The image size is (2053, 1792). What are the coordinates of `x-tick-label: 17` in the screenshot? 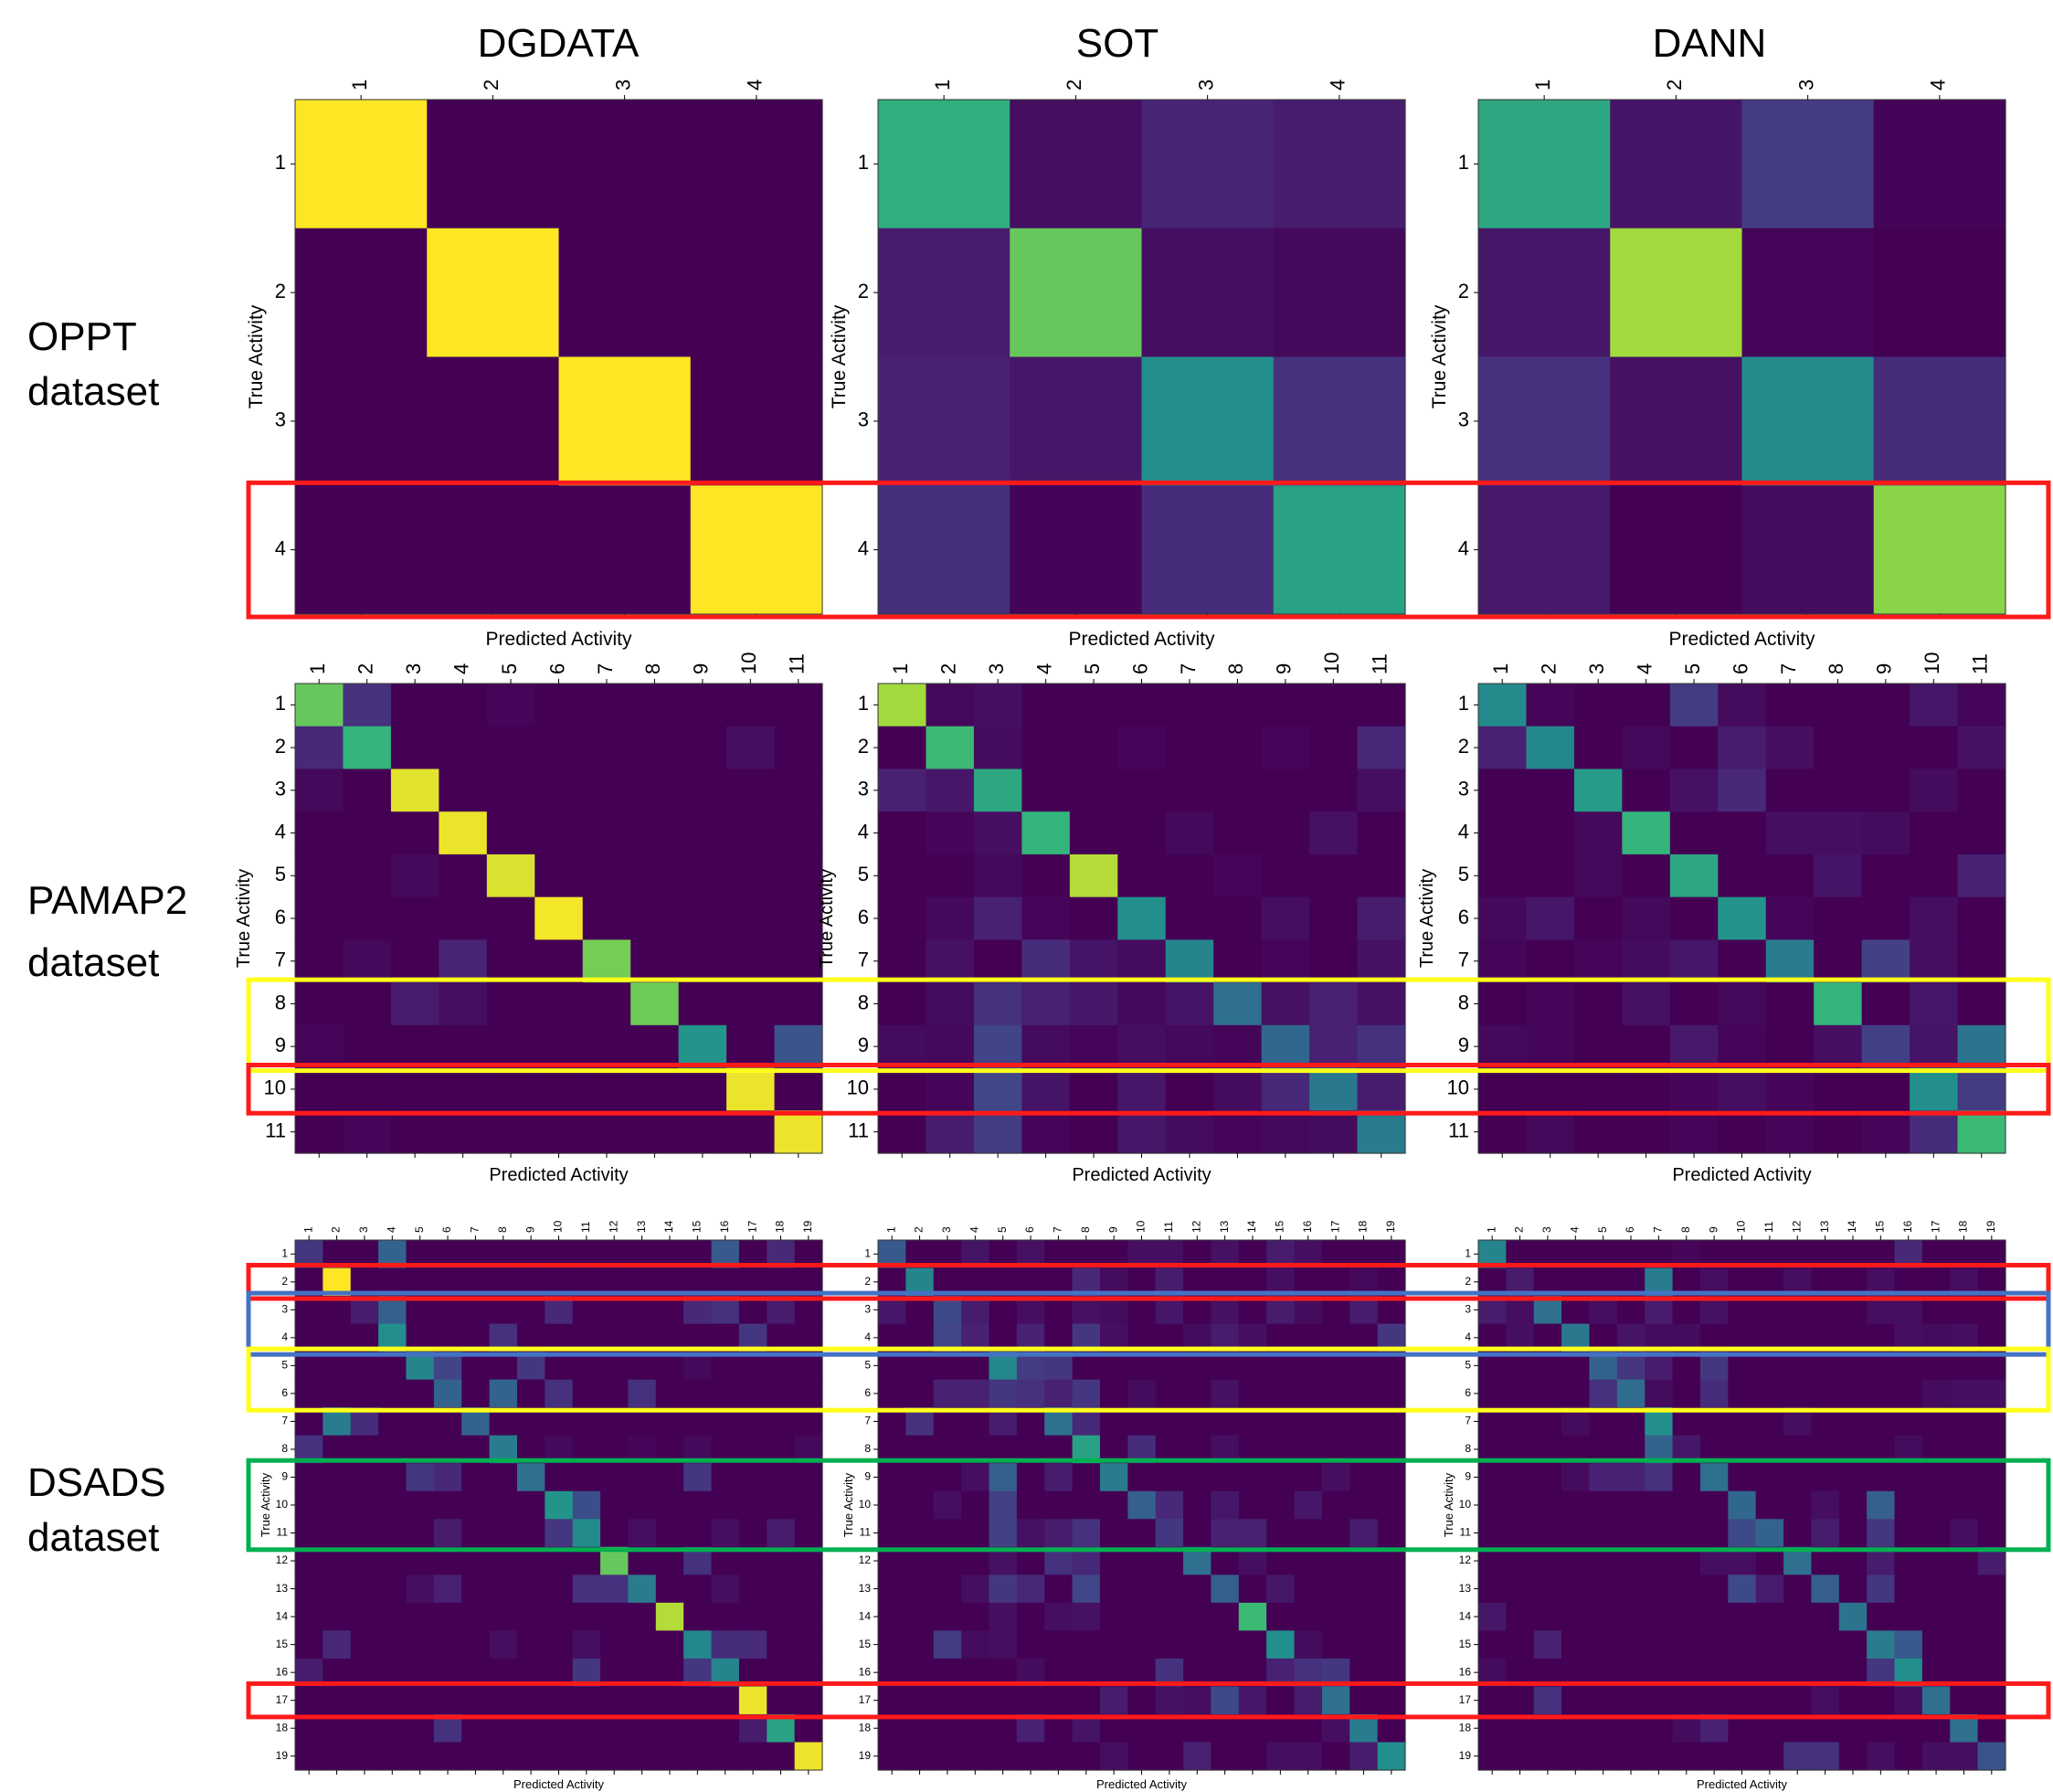 It's located at (1935, 1226).